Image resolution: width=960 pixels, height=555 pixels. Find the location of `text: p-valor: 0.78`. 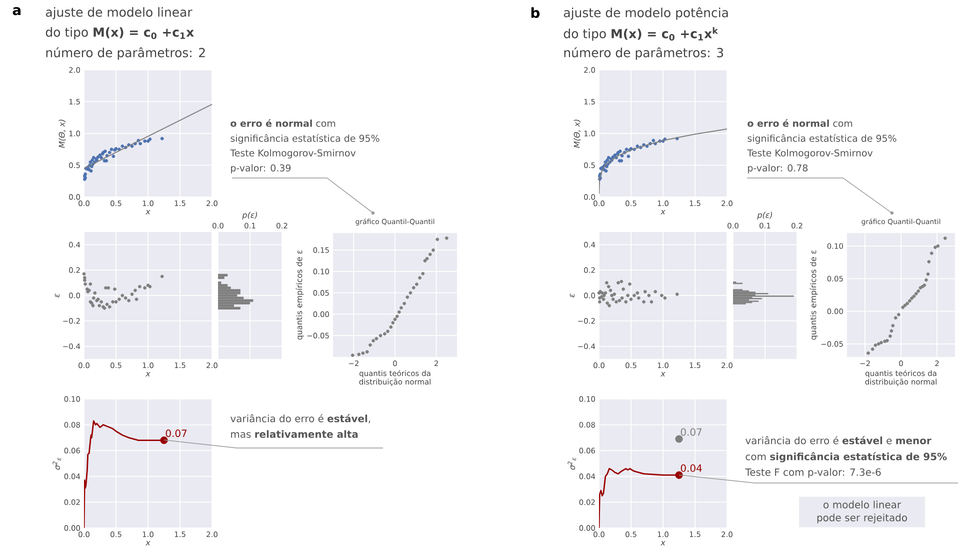

text: p-valor: 0.78 is located at coordinates (778, 169).